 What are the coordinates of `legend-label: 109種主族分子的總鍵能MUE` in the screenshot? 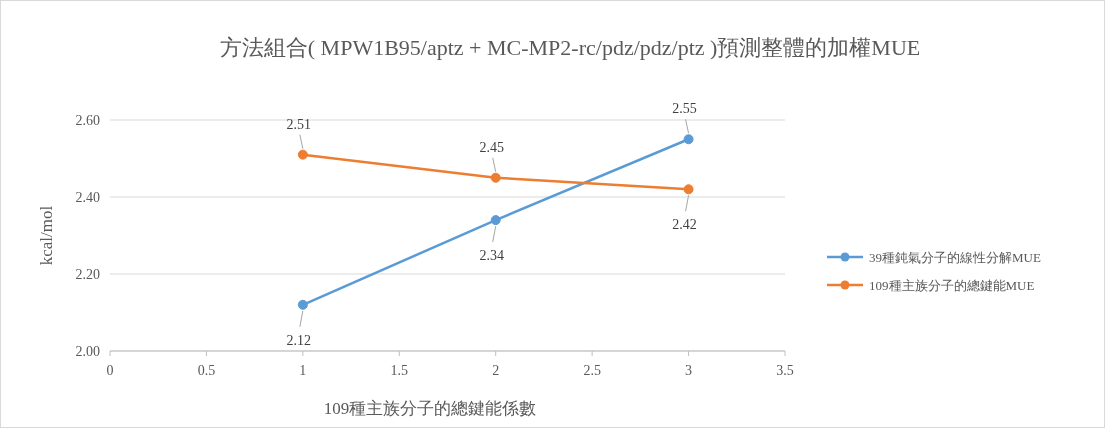 It's located at (952, 285).